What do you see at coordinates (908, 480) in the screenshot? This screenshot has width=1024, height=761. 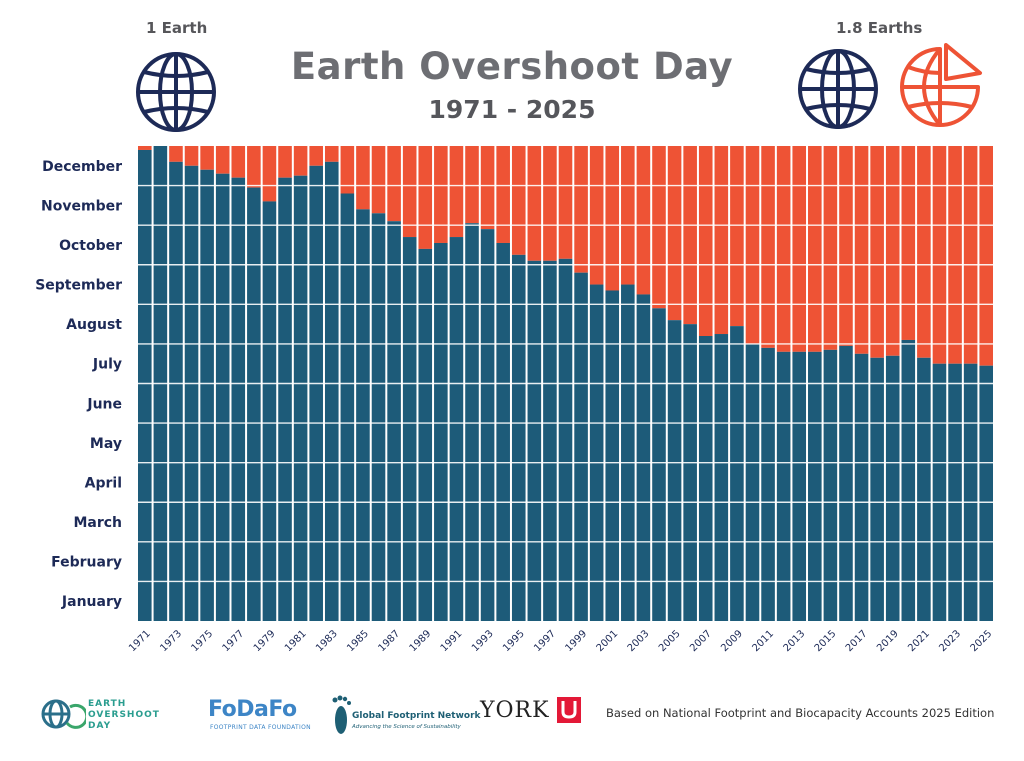 I see `earth-bar-2020` at bounding box center [908, 480].